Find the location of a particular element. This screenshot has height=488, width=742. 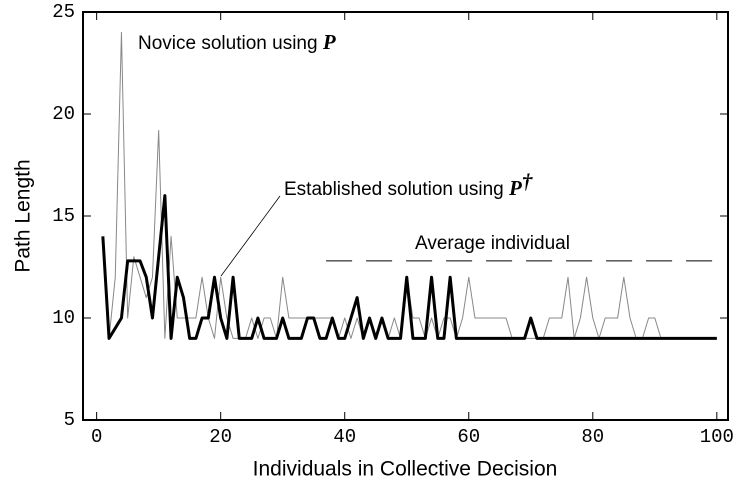

pointer-line is located at coordinates (250, 236).